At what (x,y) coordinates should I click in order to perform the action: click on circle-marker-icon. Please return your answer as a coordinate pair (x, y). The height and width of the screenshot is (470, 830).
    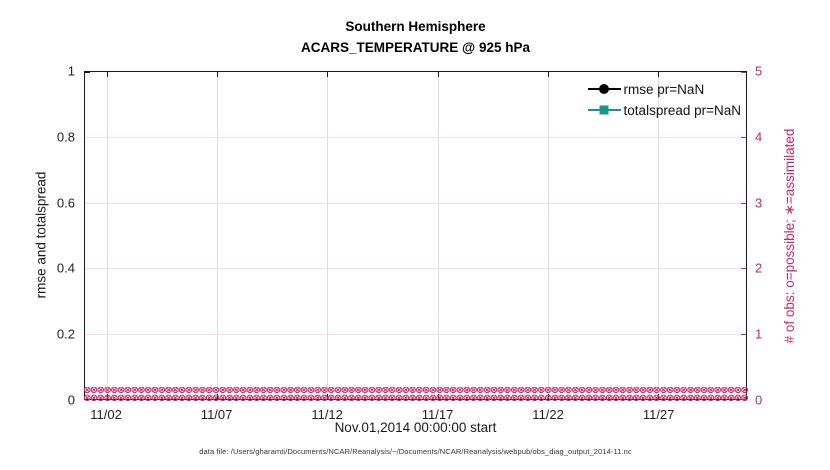
    Looking at the image, I should click on (604, 89).